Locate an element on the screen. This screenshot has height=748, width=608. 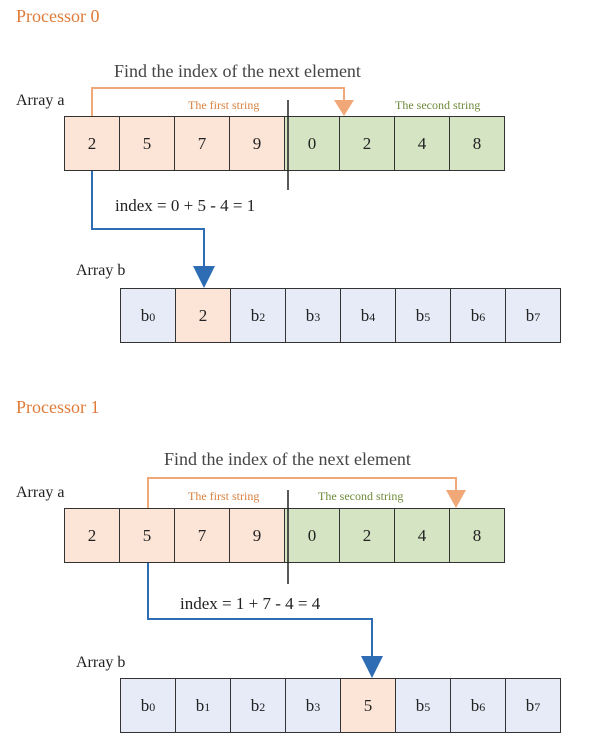
processor-1-second-string-label: The second string is located at coordinates (361, 496).